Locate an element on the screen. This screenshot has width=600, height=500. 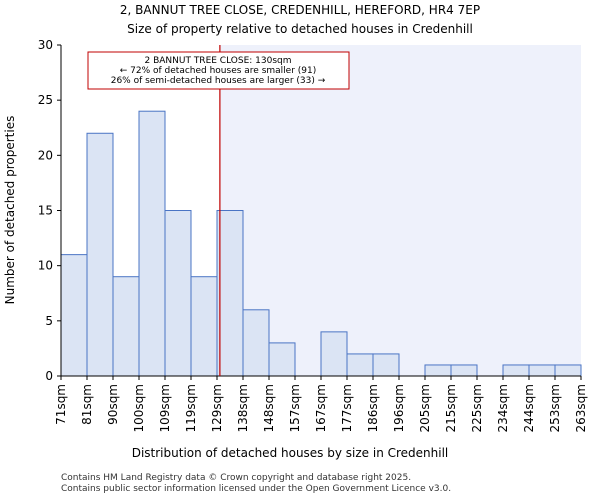
y-axis-label: Number of detached properties is located at coordinates (10, 210).